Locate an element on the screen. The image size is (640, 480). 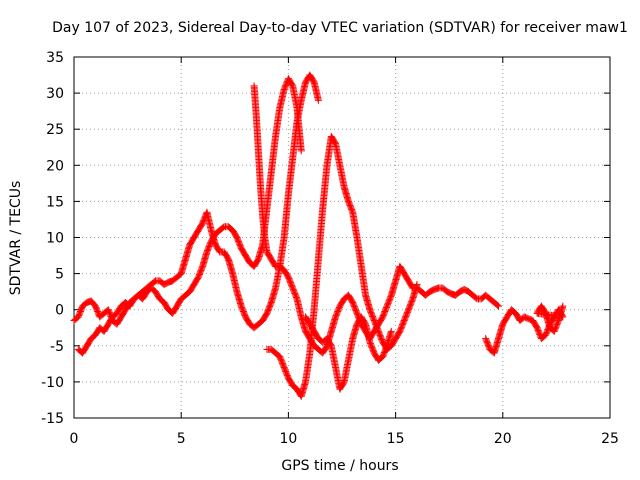
y-tick-label: -5 is located at coordinates (57, 347).